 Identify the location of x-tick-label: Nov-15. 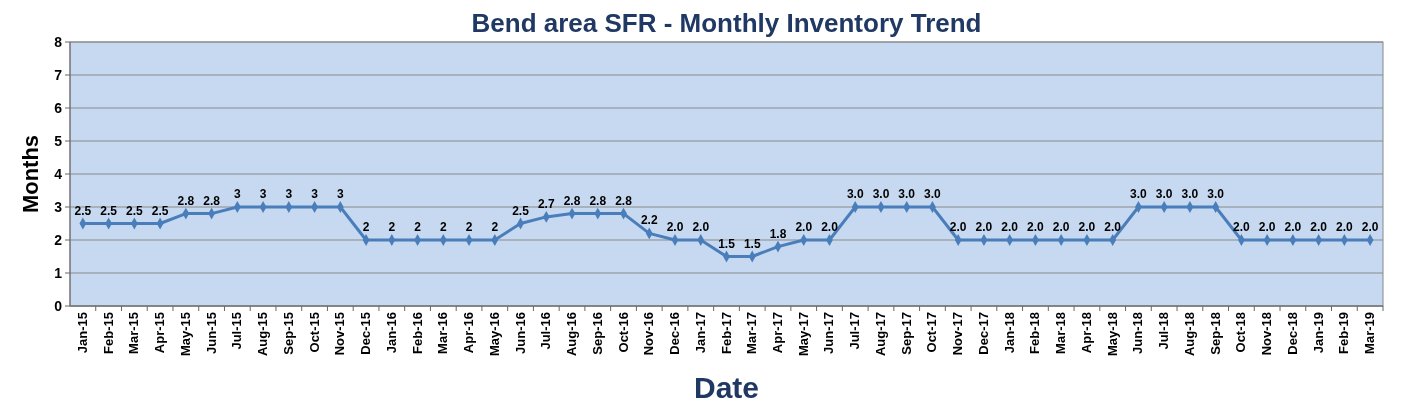
(340, 334).